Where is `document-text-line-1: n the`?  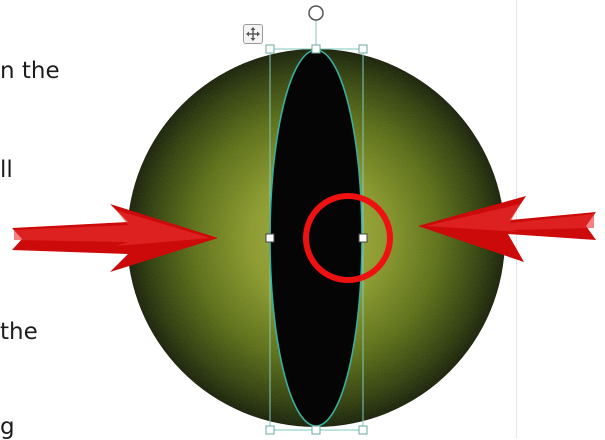
document-text-line-1: n the is located at coordinates (30, 71).